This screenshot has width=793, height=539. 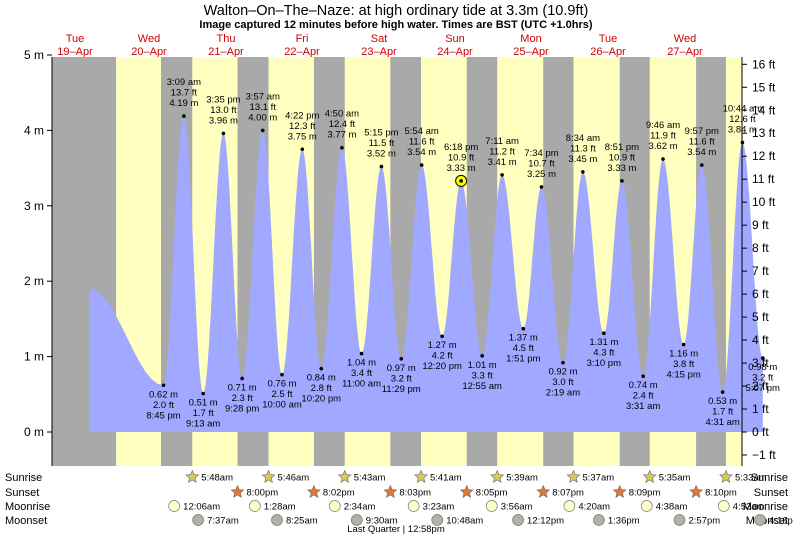 I want to click on tide-label-text: 1.7 ft, so click(x=203, y=413).